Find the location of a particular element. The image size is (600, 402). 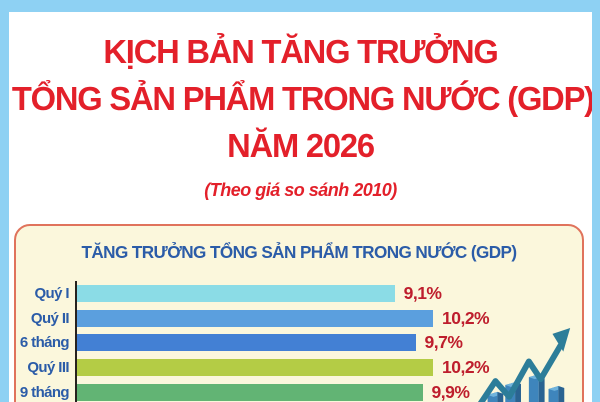

bar-track: 9,9% is located at coordinates (328, 390).